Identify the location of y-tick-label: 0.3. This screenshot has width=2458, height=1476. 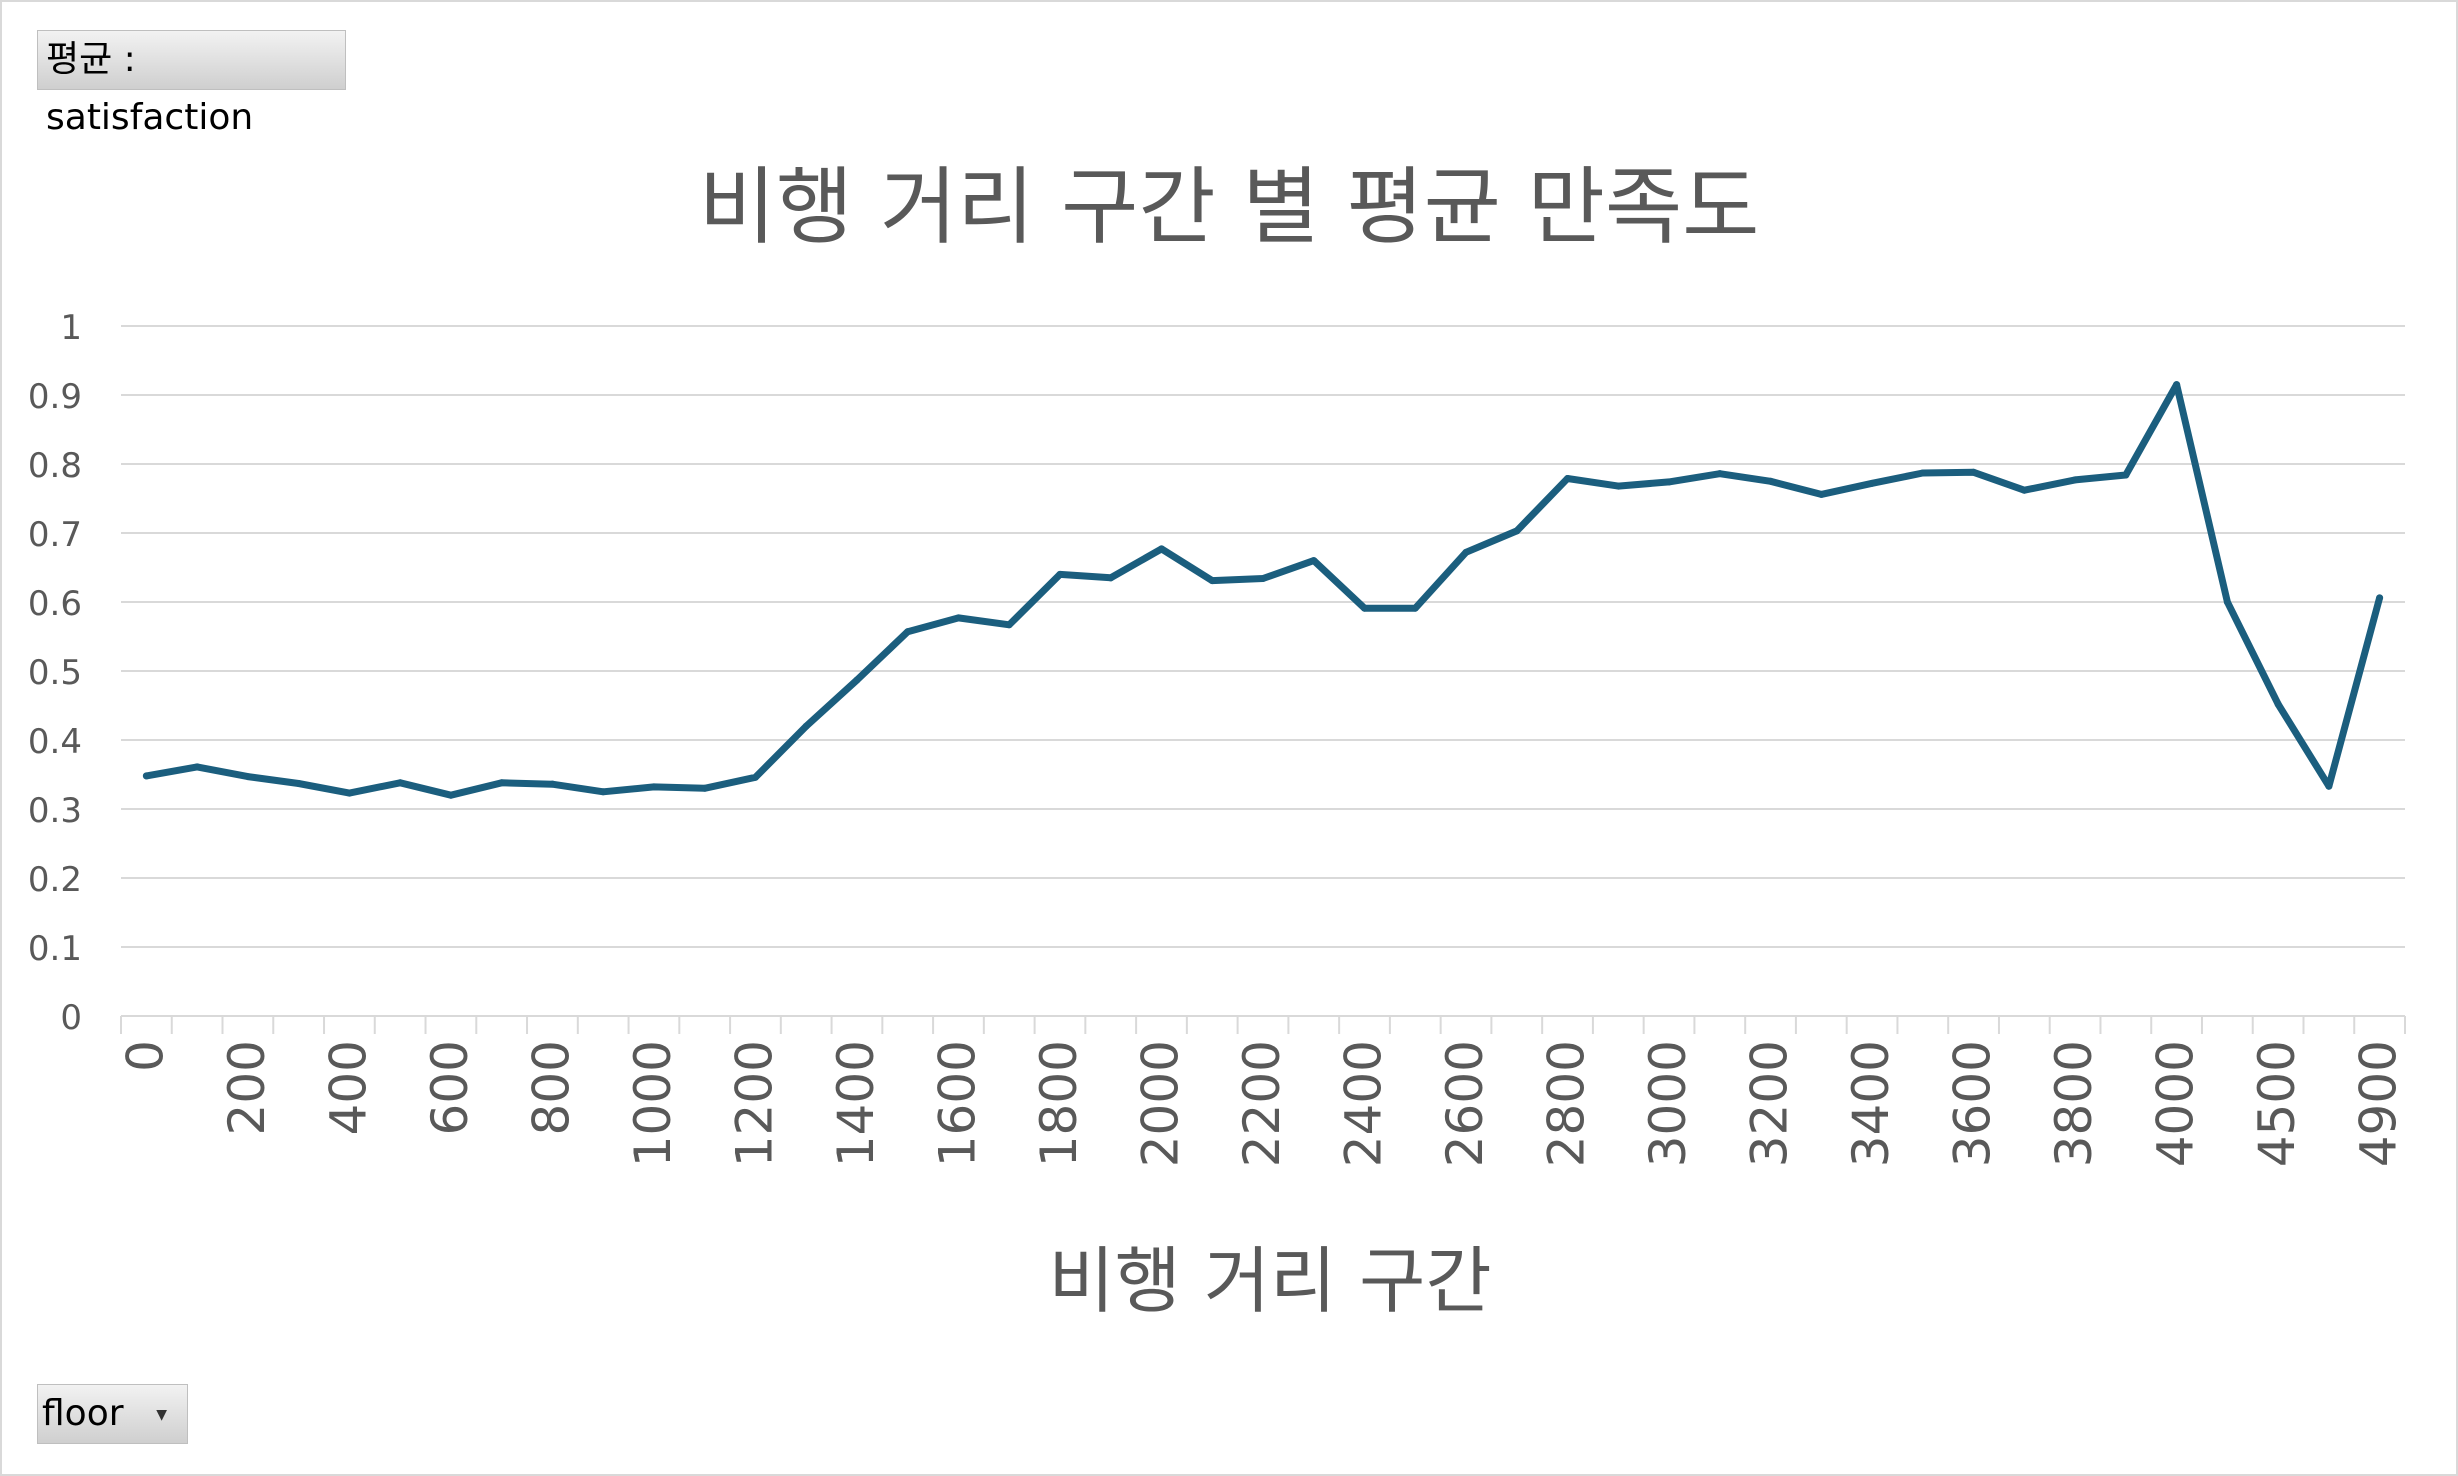
(55, 811).